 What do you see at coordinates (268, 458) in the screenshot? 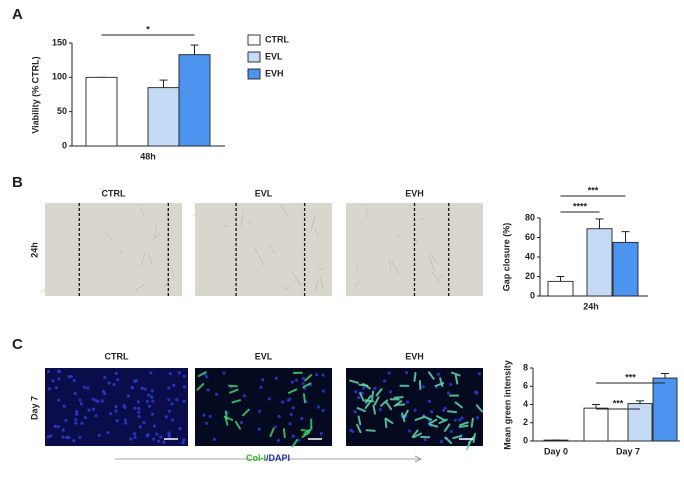
I see `caption: Col-I/DAPI` at bounding box center [268, 458].